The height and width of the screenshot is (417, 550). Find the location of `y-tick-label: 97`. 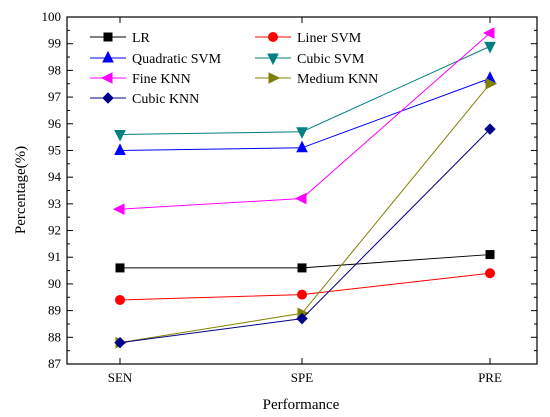

y-tick-label: 97 is located at coordinates (55, 96).